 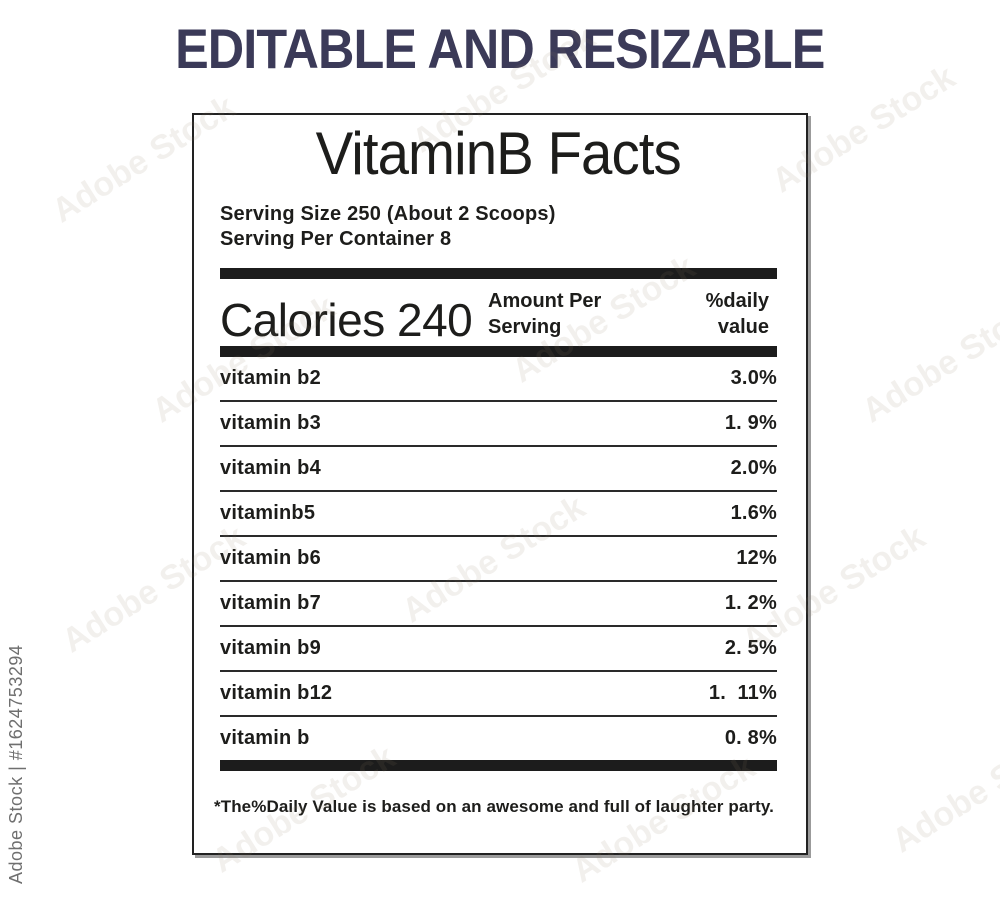 What do you see at coordinates (498, 273) in the screenshot?
I see `separator-bar-top` at bounding box center [498, 273].